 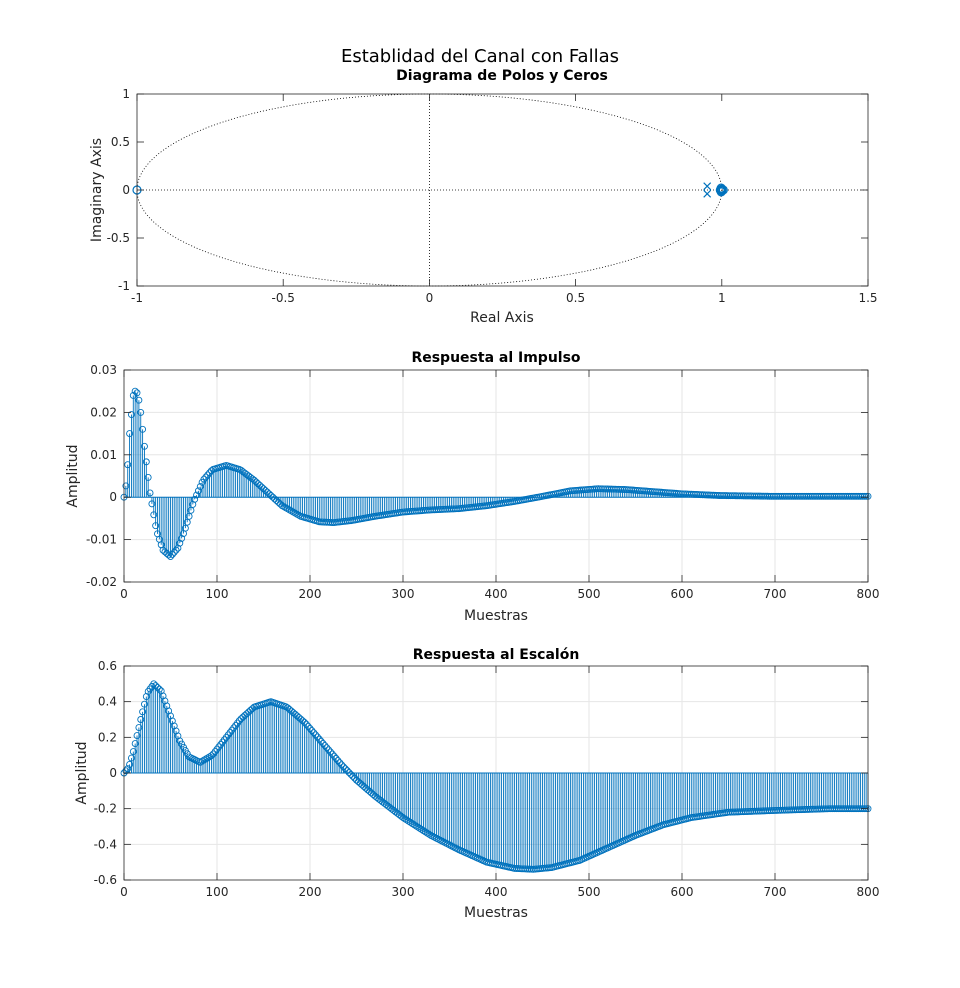 What do you see at coordinates (403, 892) in the screenshot?
I see `x-tick-label: 300` at bounding box center [403, 892].